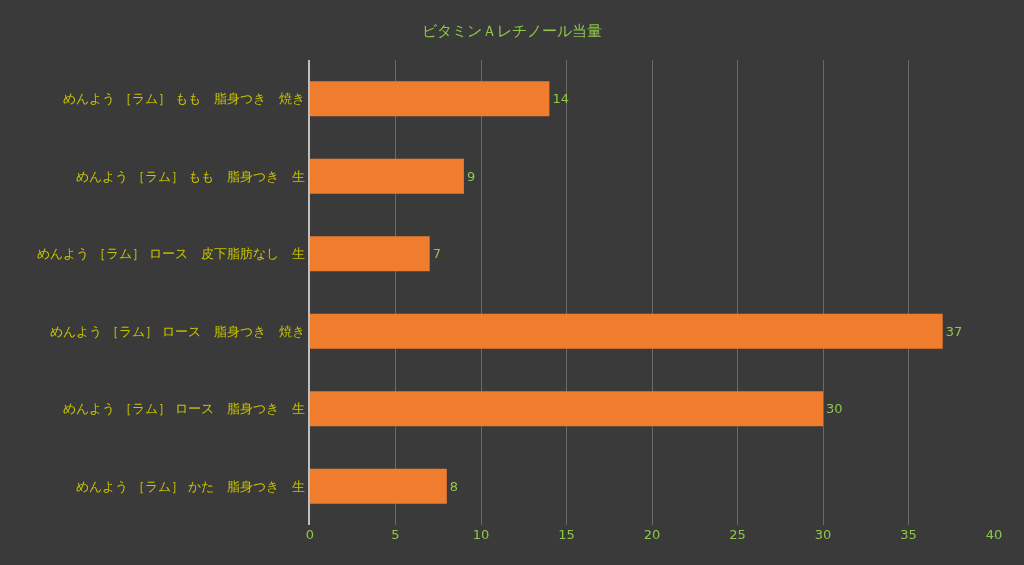 The width and height of the screenshot is (1024, 565). I want to click on x-tick-label: 35, so click(908, 534).